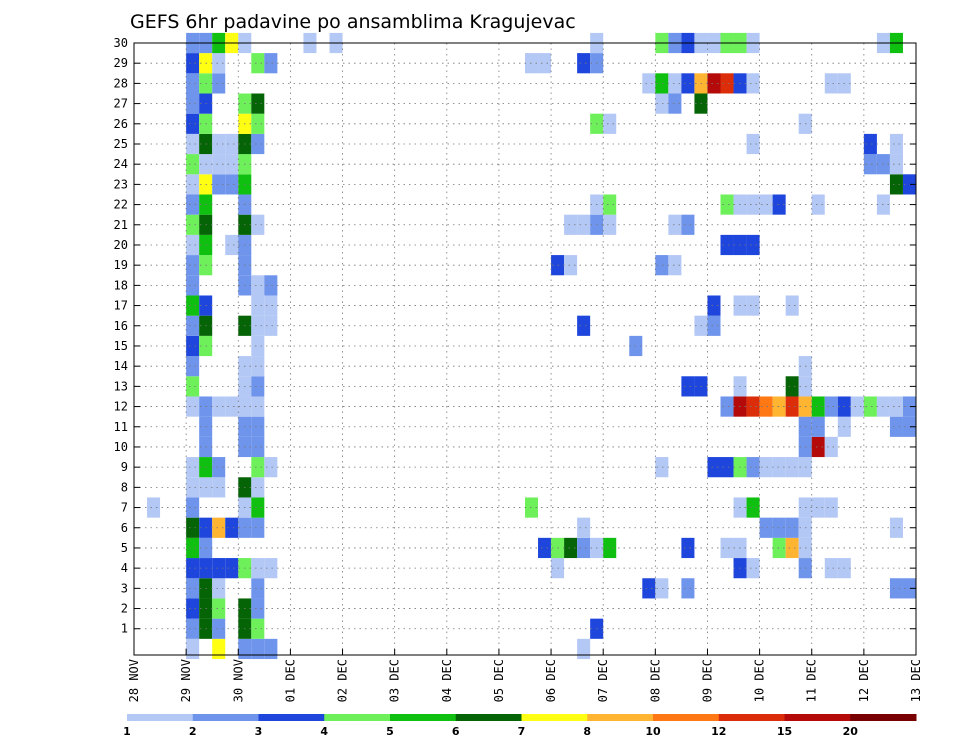  What do you see at coordinates (121, 265) in the screenshot?
I see `y-tick-label: 19` at bounding box center [121, 265].